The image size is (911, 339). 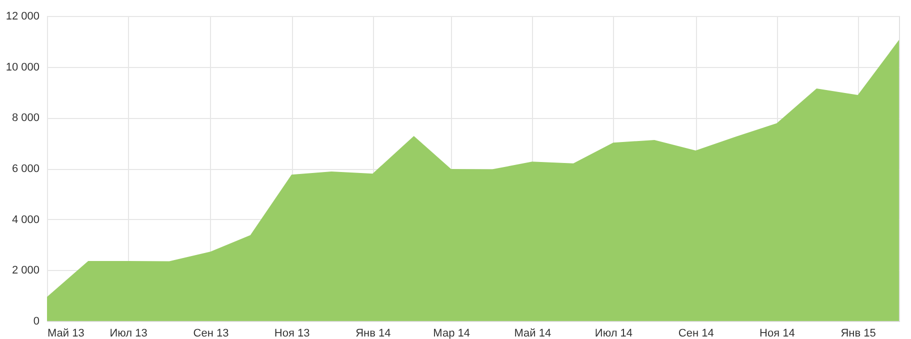 What do you see at coordinates (23, 16) in the screenshot?
I see `y-tick-label: 12 000` at bounding box center [23, 16].